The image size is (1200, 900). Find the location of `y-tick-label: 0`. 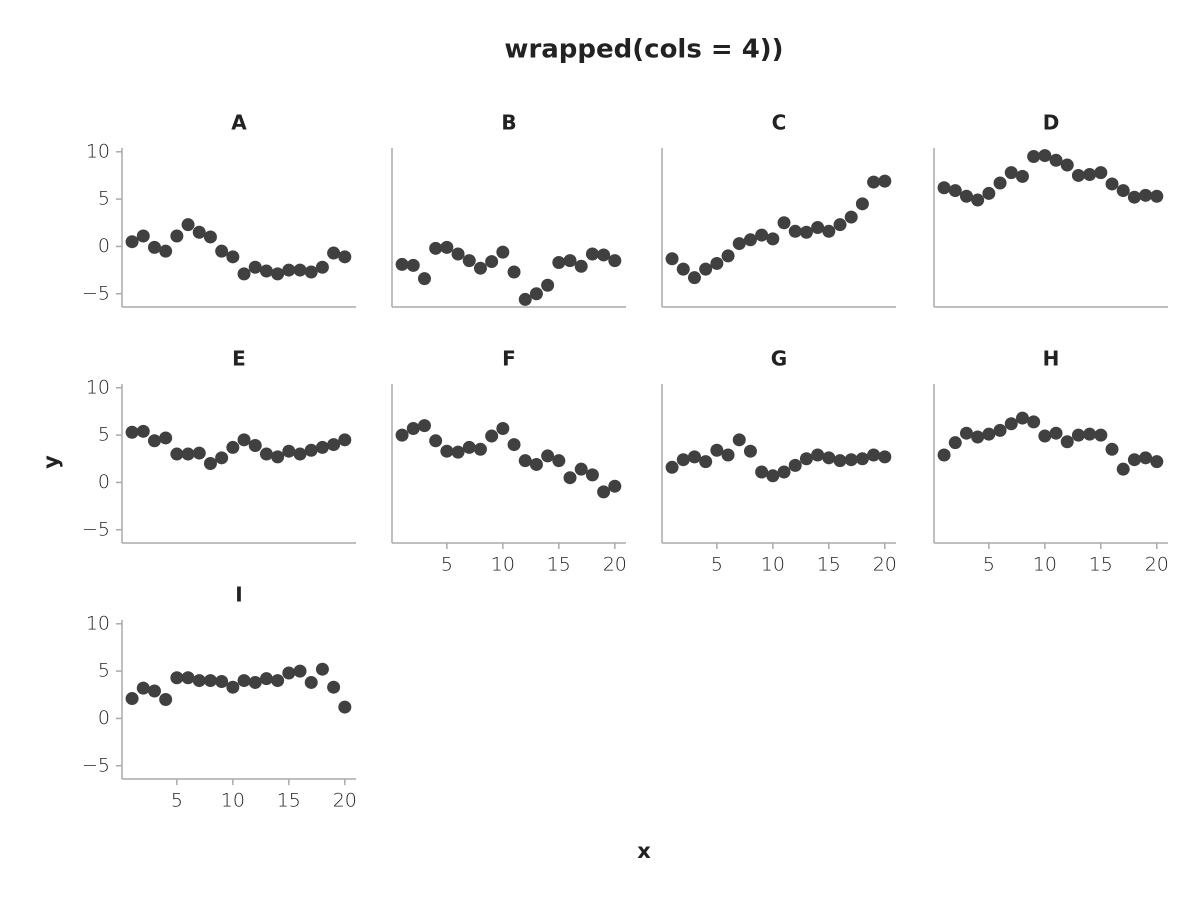

y-tick-label: 0 is located at coordinates (104, 482).